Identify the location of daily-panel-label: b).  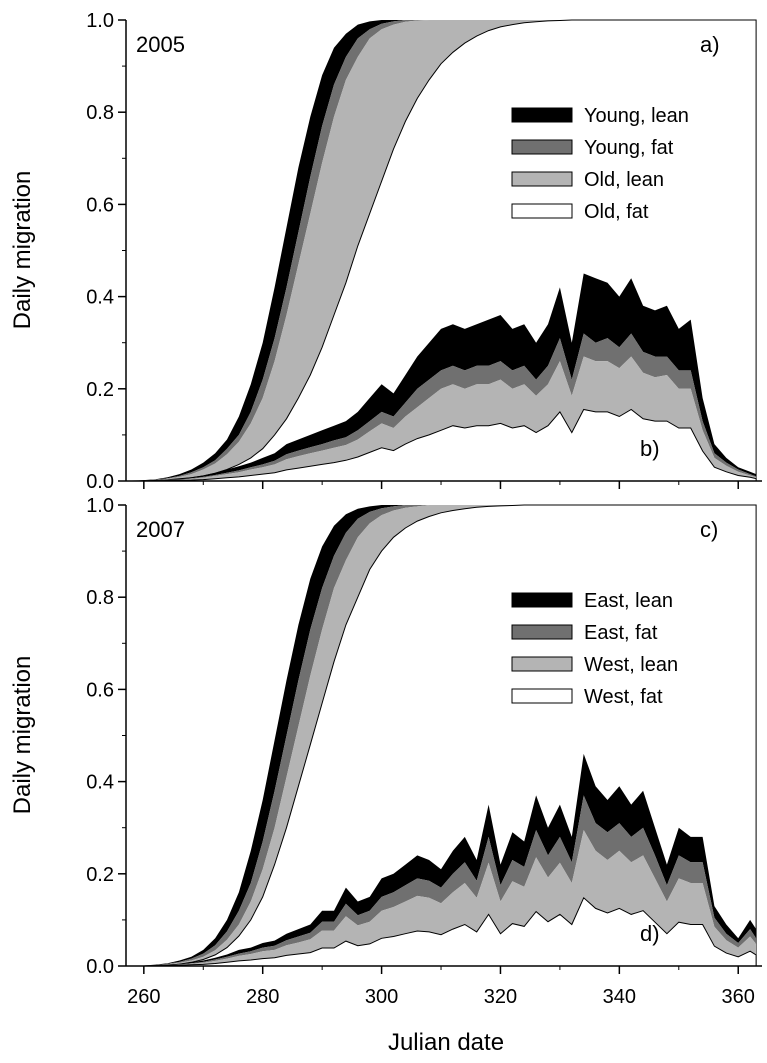
(650, 448).